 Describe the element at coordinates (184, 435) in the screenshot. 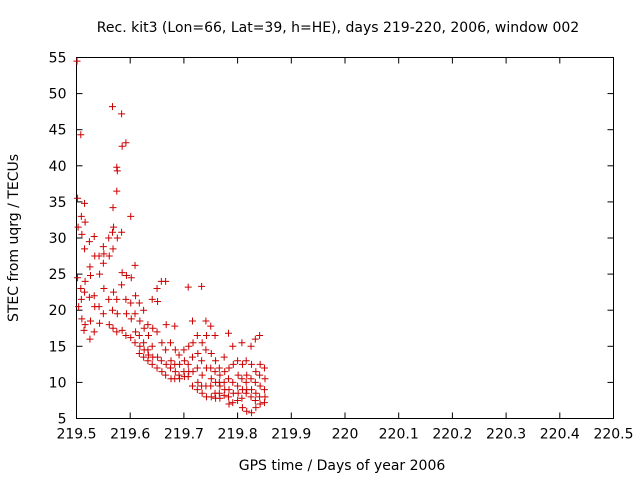

I see `x-tick-label: 219.7` at that location.